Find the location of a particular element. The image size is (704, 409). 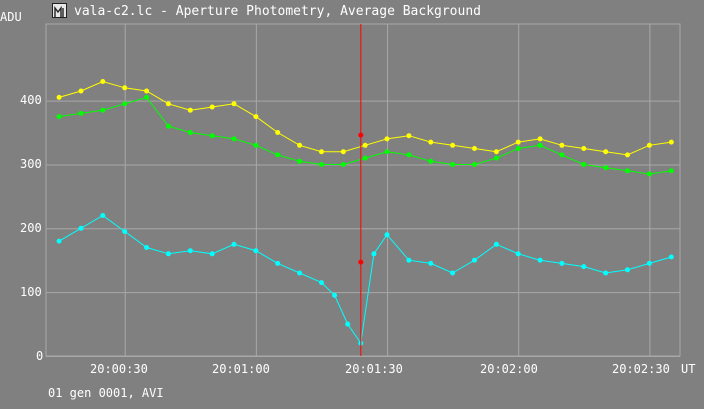

y-tick-label: 200 is located at coordinates (31, 228).